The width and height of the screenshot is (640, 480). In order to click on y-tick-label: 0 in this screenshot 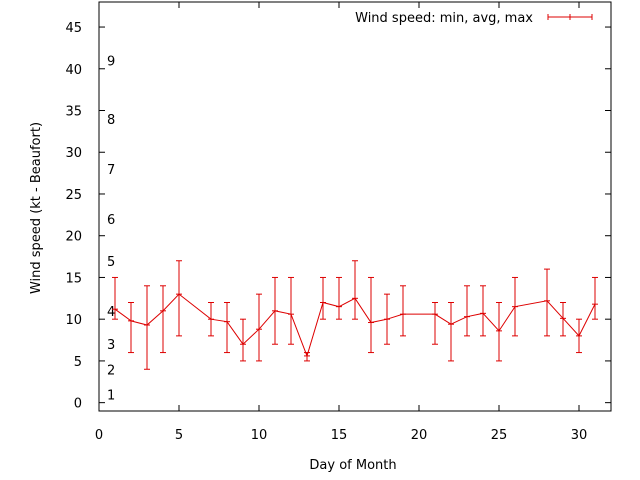, I will do `click(78, 404)`.